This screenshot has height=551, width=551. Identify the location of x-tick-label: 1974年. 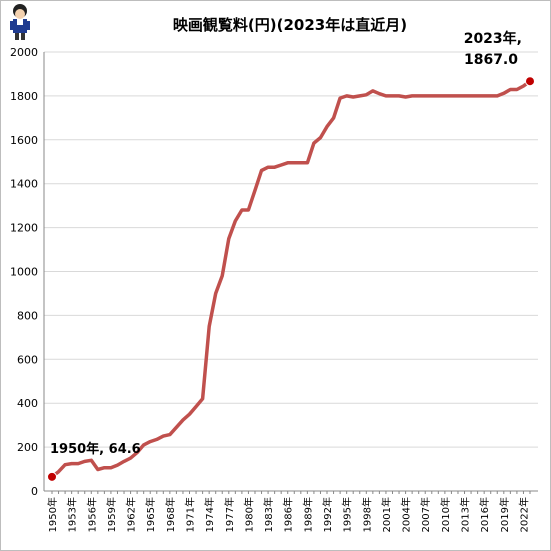
(209, 514).